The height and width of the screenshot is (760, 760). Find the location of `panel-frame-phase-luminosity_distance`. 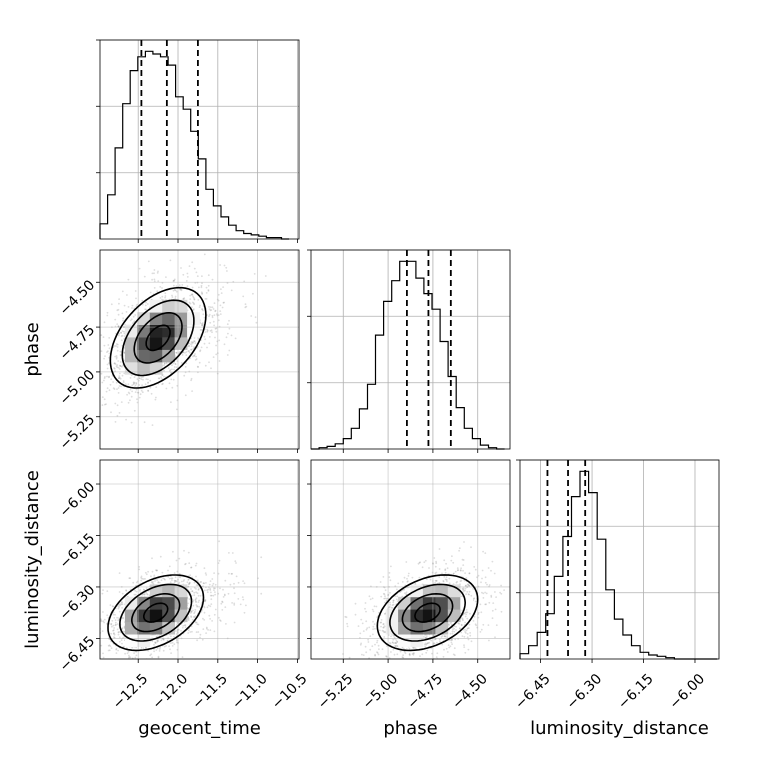

panel-frame-phase-luminosity_distance is located at coordinates (410, 559).